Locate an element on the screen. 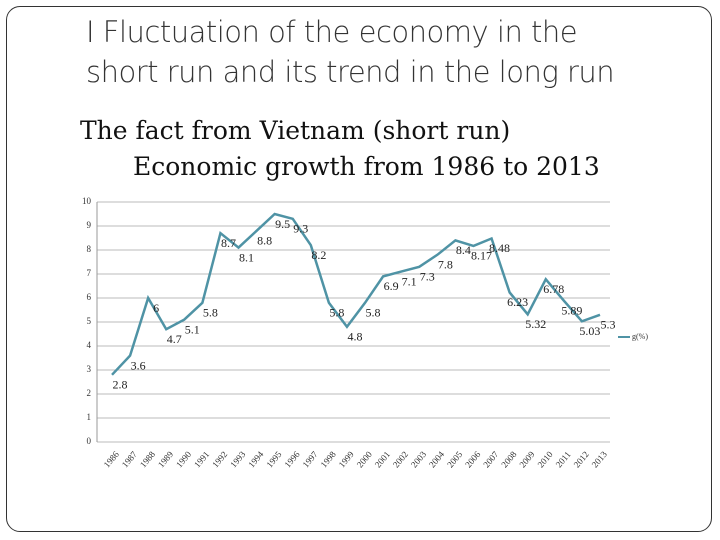  data-label: 7.8 is located at coordinates (445, 265).